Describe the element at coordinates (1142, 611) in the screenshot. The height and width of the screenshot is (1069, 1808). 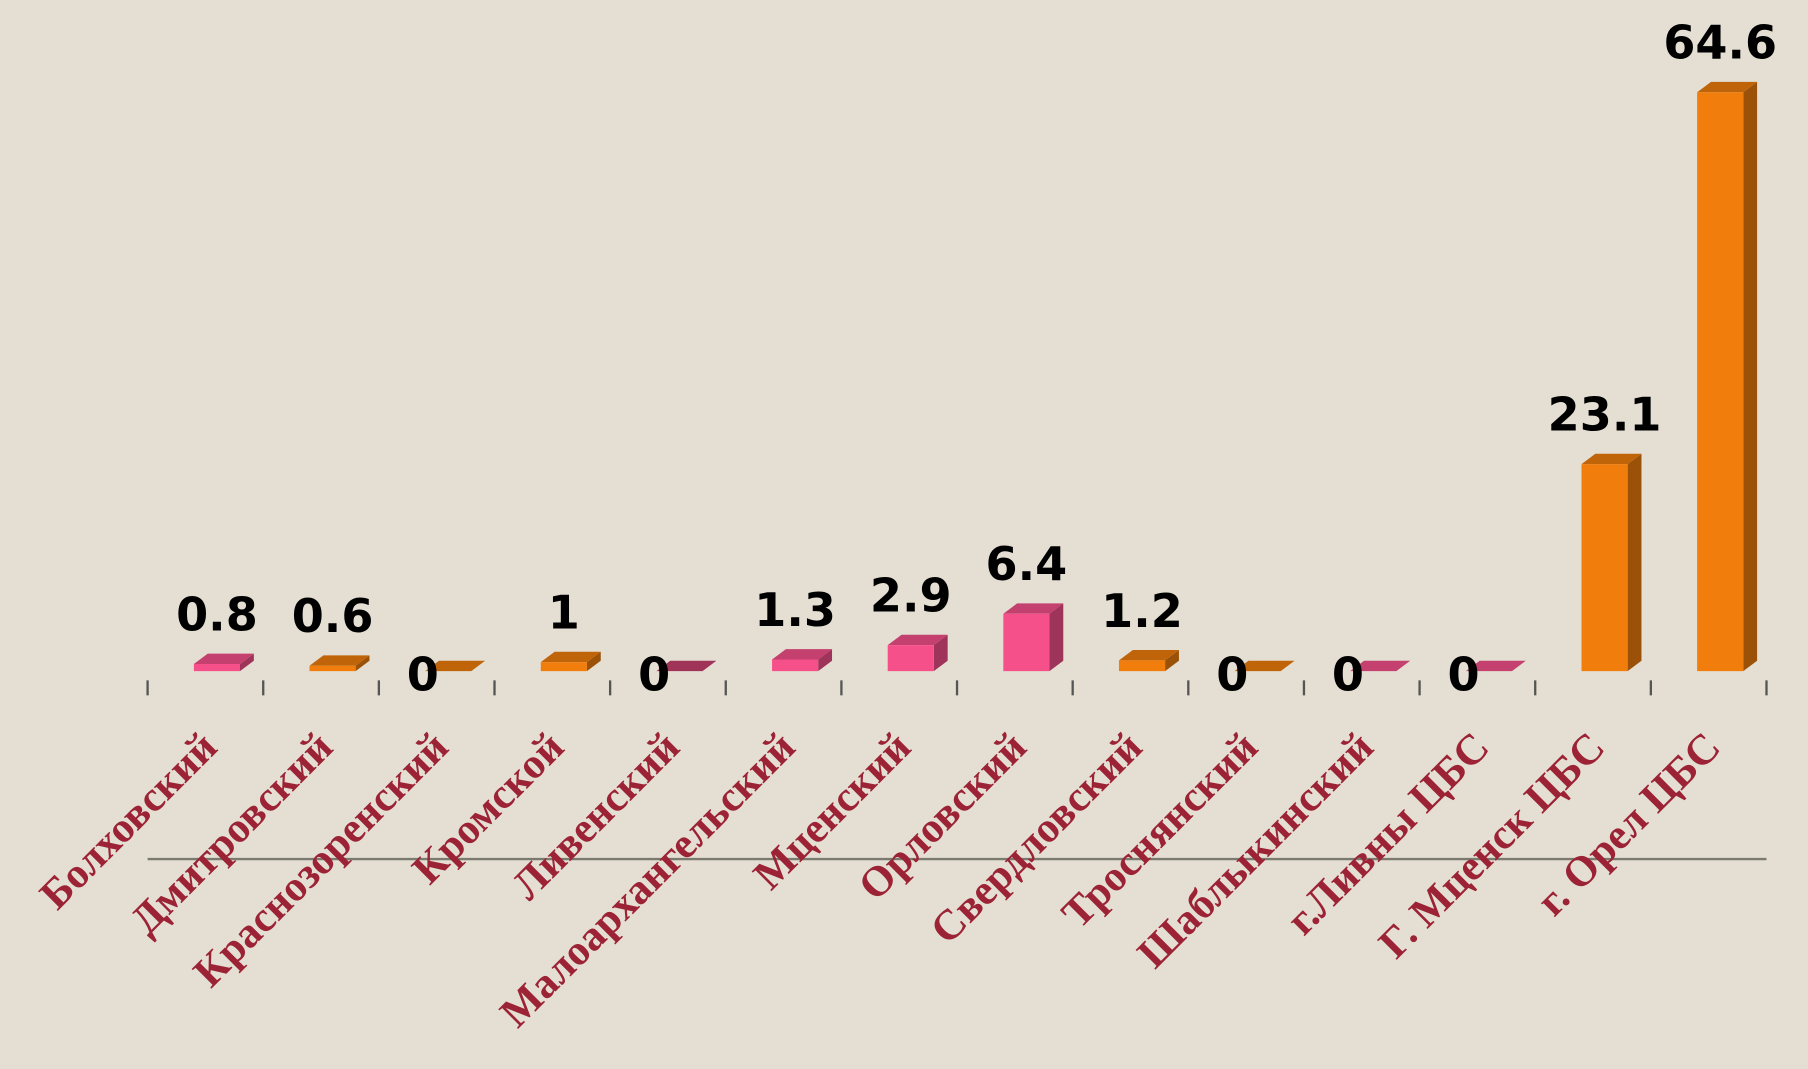
I see `value-label: 1.2` at that location.